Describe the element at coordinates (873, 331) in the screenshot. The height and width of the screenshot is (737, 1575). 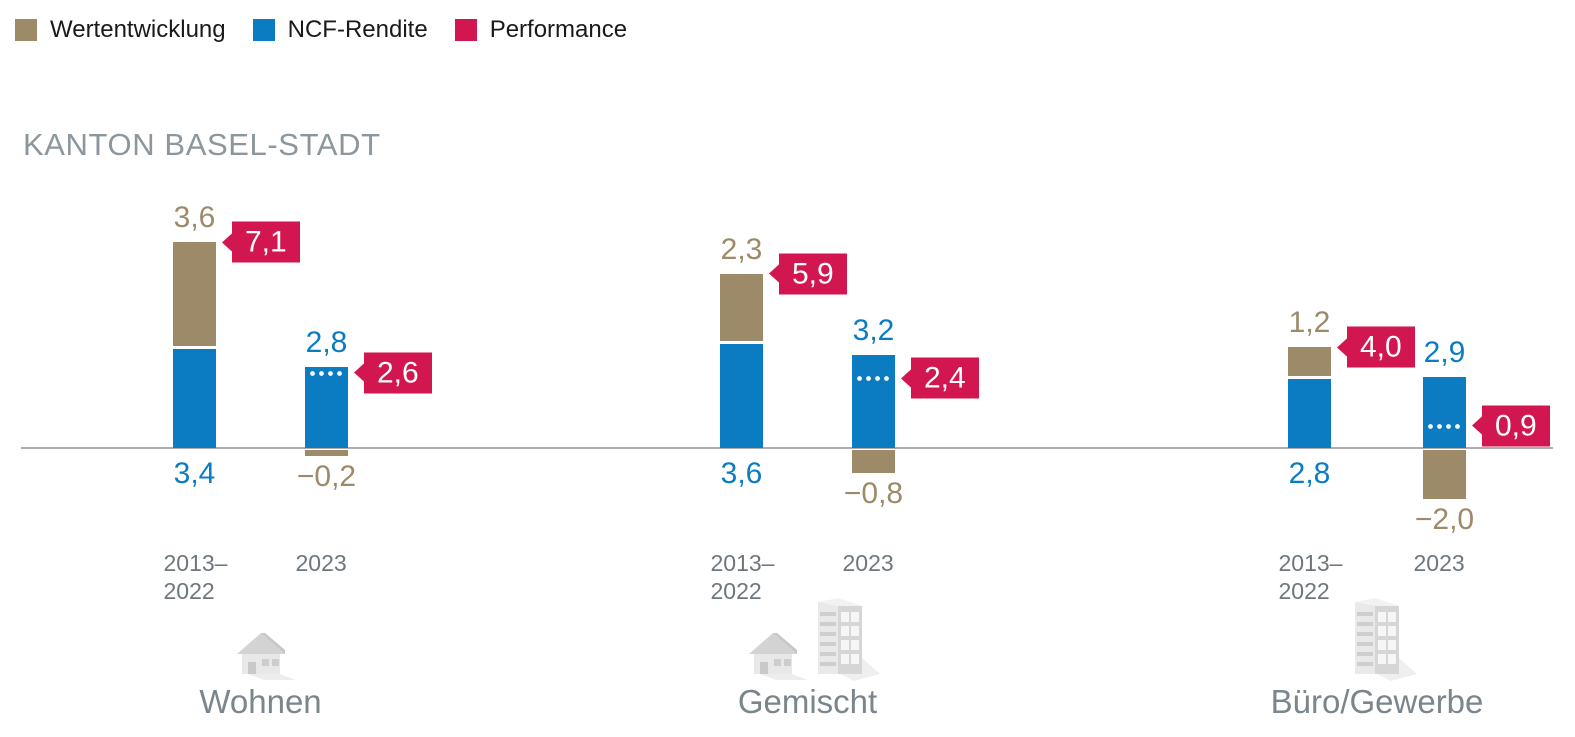
I see `value-label-ncf-rendite: 3,2` at that location.